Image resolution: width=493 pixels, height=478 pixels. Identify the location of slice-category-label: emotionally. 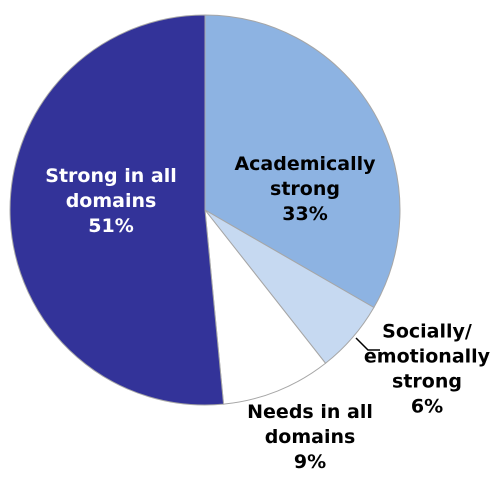
(427, 357).